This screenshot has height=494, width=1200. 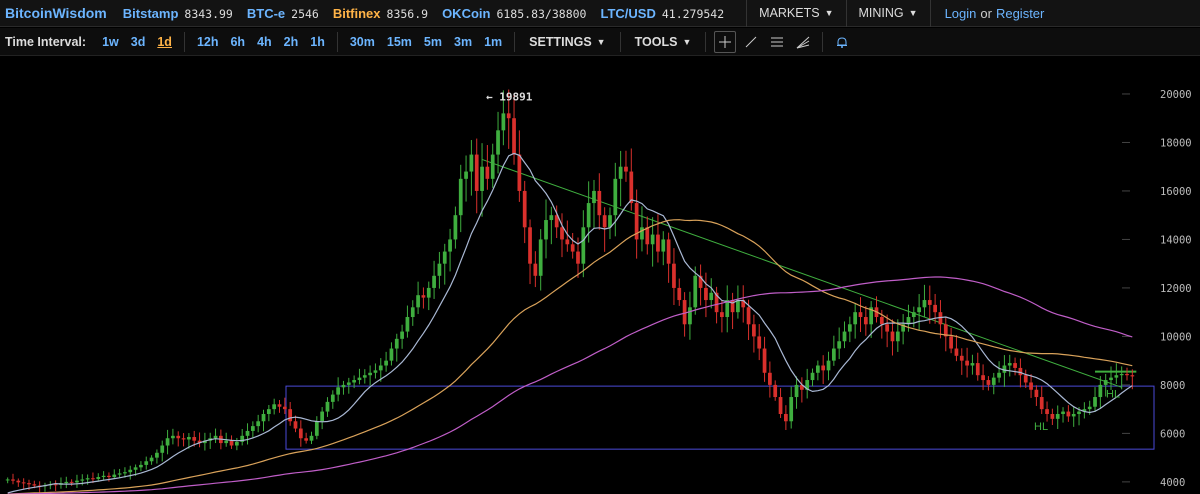 I want to click on exchange-ticker: OKCoin 6185.83/38800, so click(x=514, y=13).